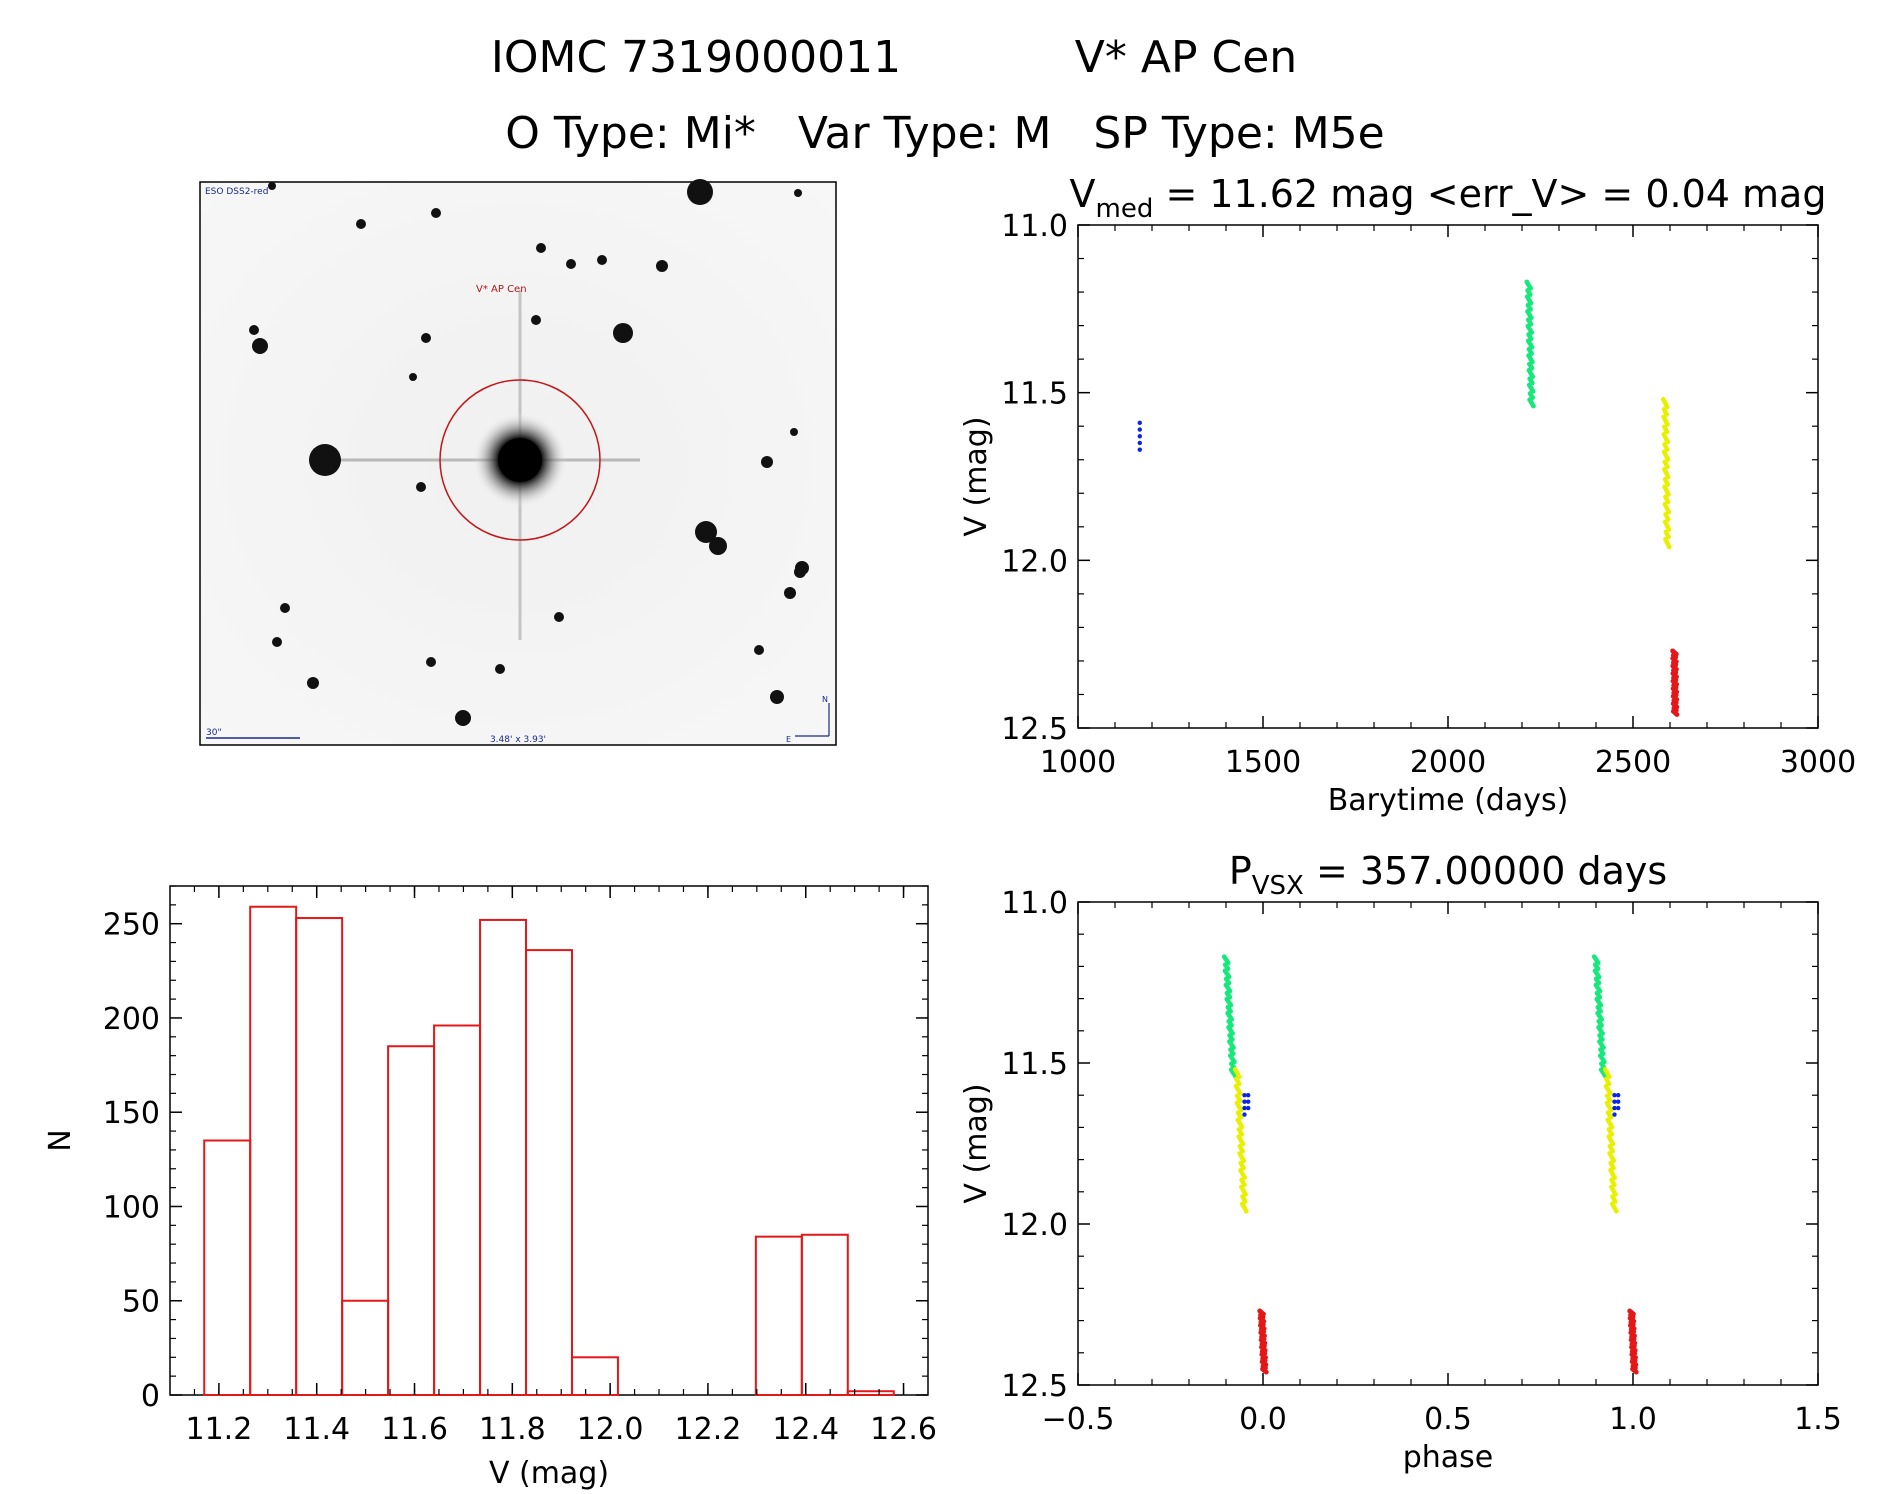 Image resolution: width=1889 pixels, height=1494 pixels. What do you see at coordinates (141, 1302) in the screenshot?
I see `y-tick-label: 50` at bounding box center [141, 1302].